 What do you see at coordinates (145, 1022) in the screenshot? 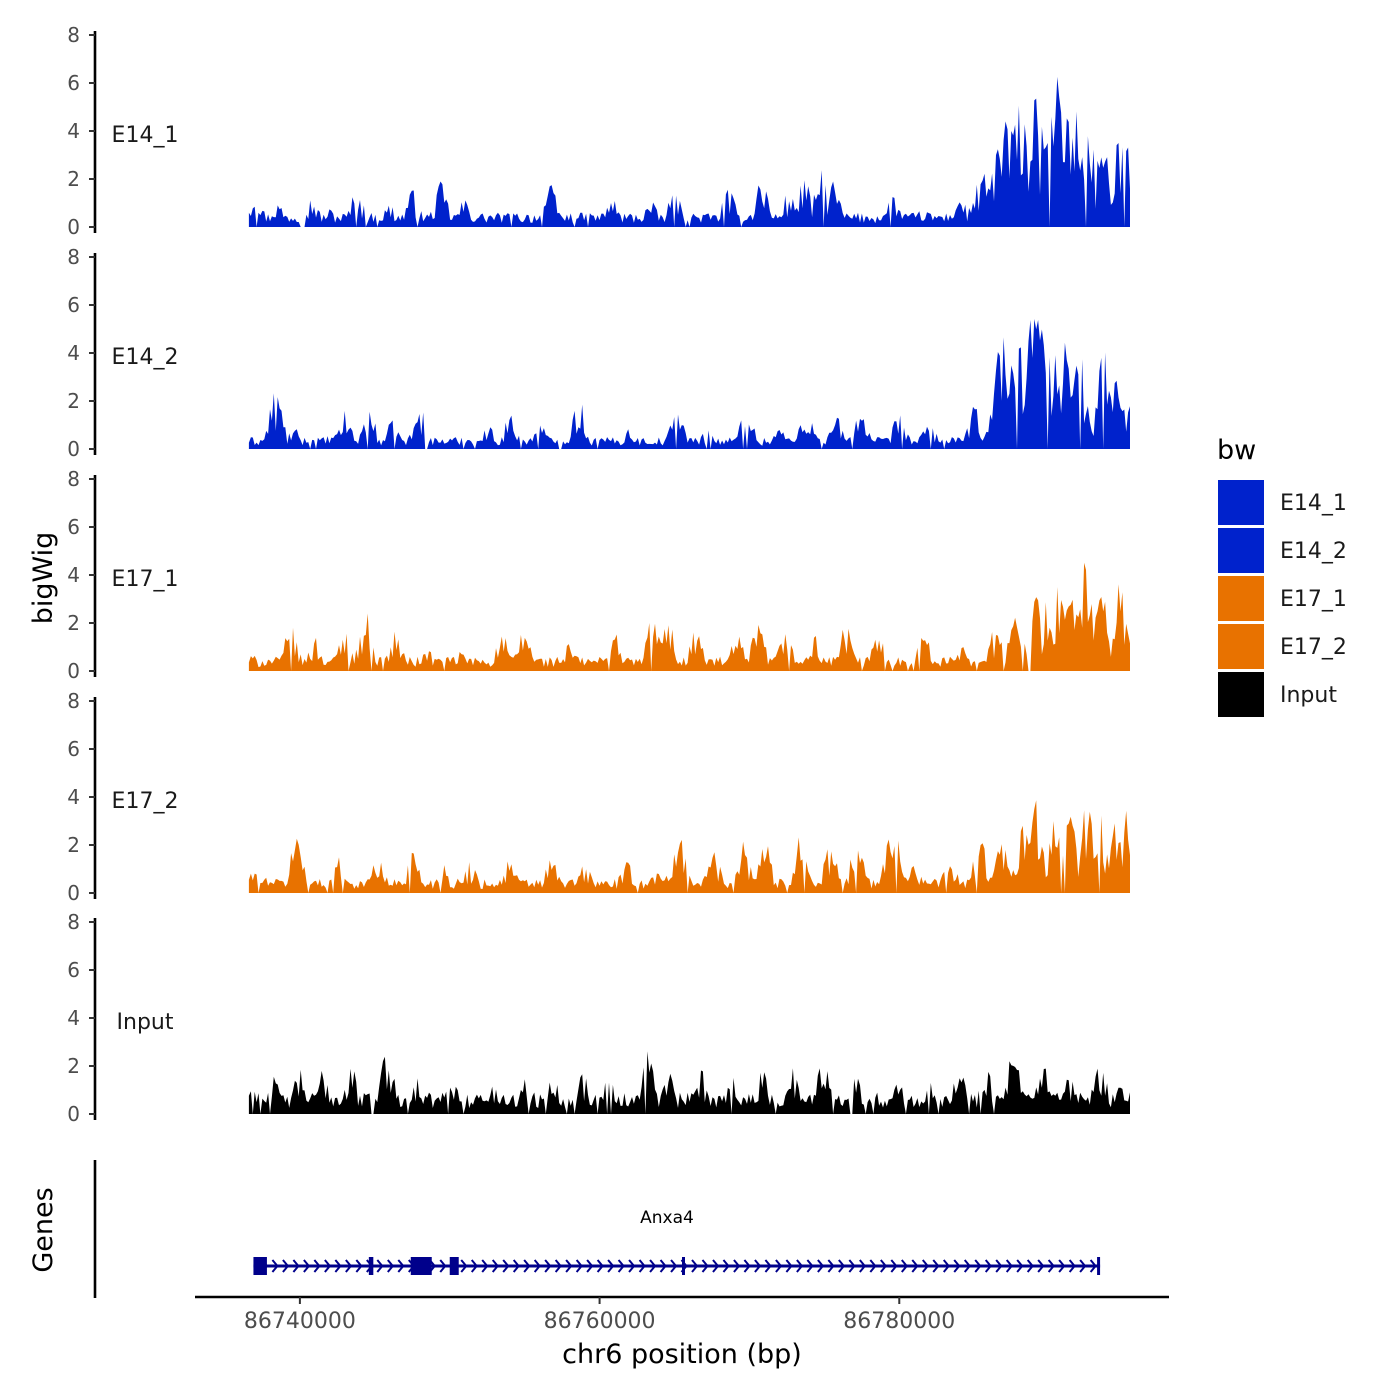
I see `track-label: Input` at bounding box center [145, 1022].